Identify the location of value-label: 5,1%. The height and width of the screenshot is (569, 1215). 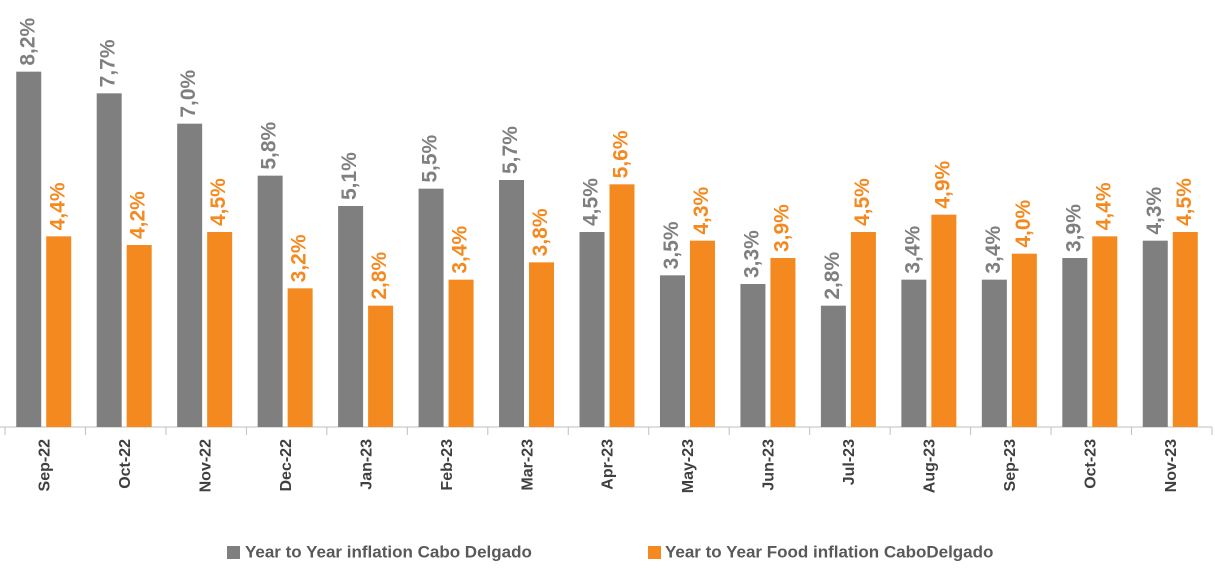
(349, 176).